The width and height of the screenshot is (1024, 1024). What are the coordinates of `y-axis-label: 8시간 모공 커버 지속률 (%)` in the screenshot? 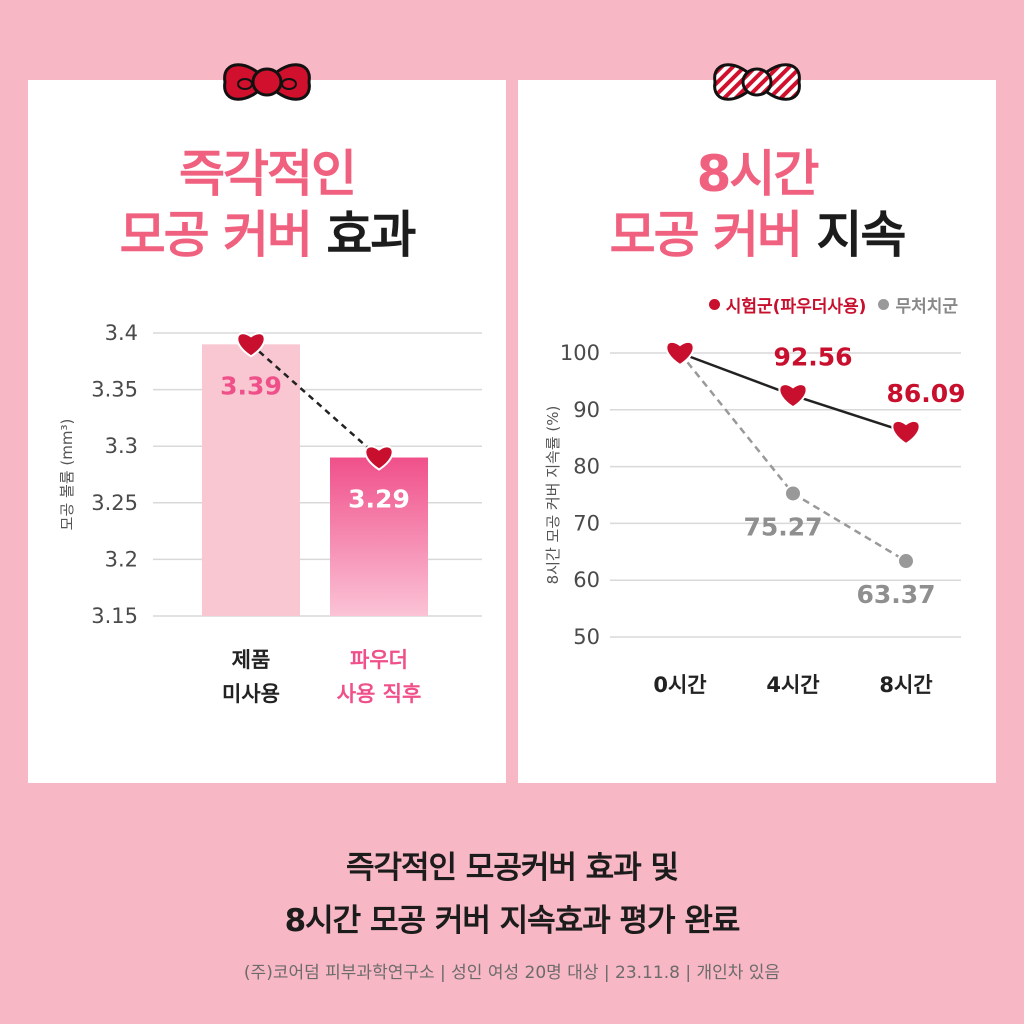 It's located at (553, 495).